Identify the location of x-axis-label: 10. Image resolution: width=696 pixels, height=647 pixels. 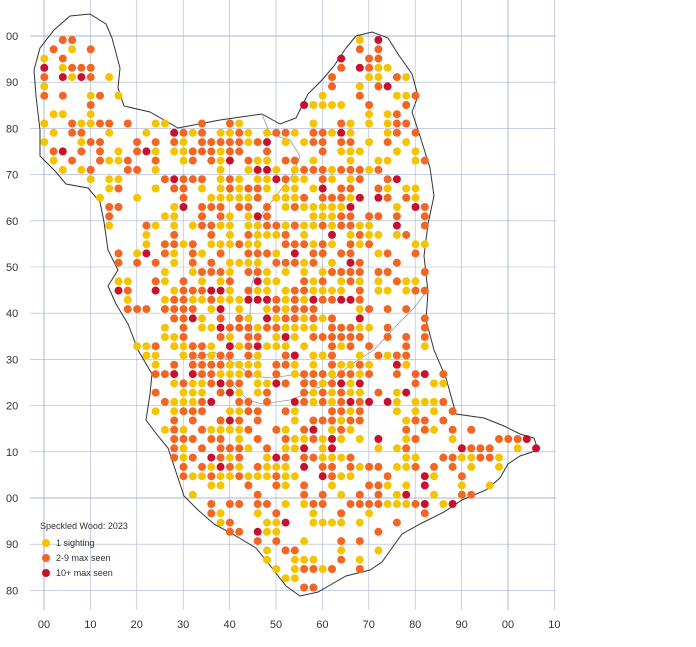
(90, 625).